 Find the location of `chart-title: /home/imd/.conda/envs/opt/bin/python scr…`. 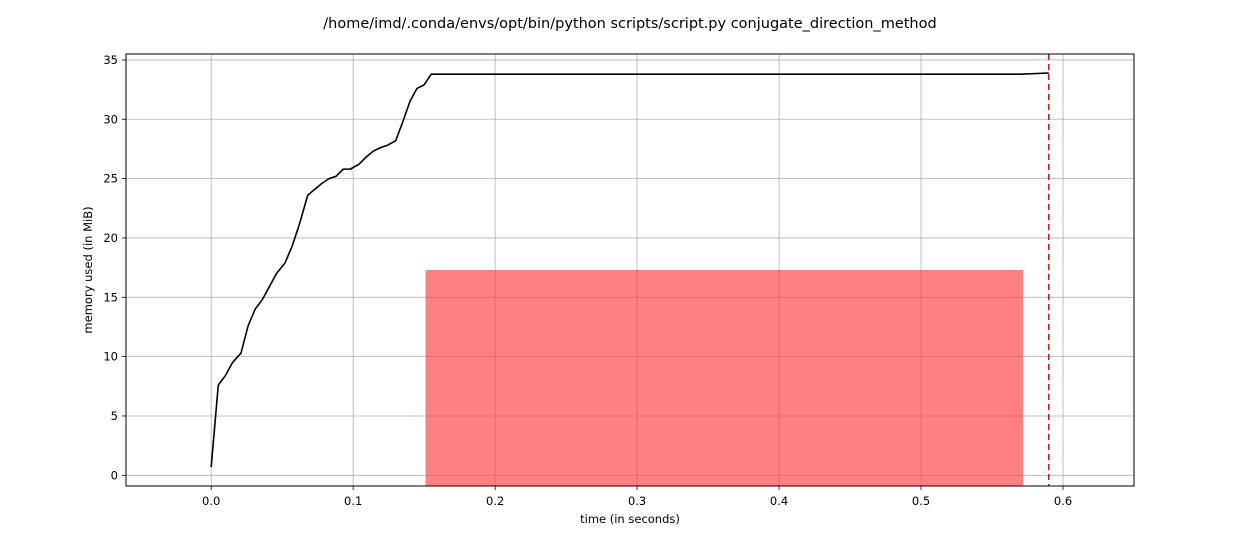

chart-title: /home/imd/.conda/envs/opt/bin/python scr… is located at coordinates (629, 24).